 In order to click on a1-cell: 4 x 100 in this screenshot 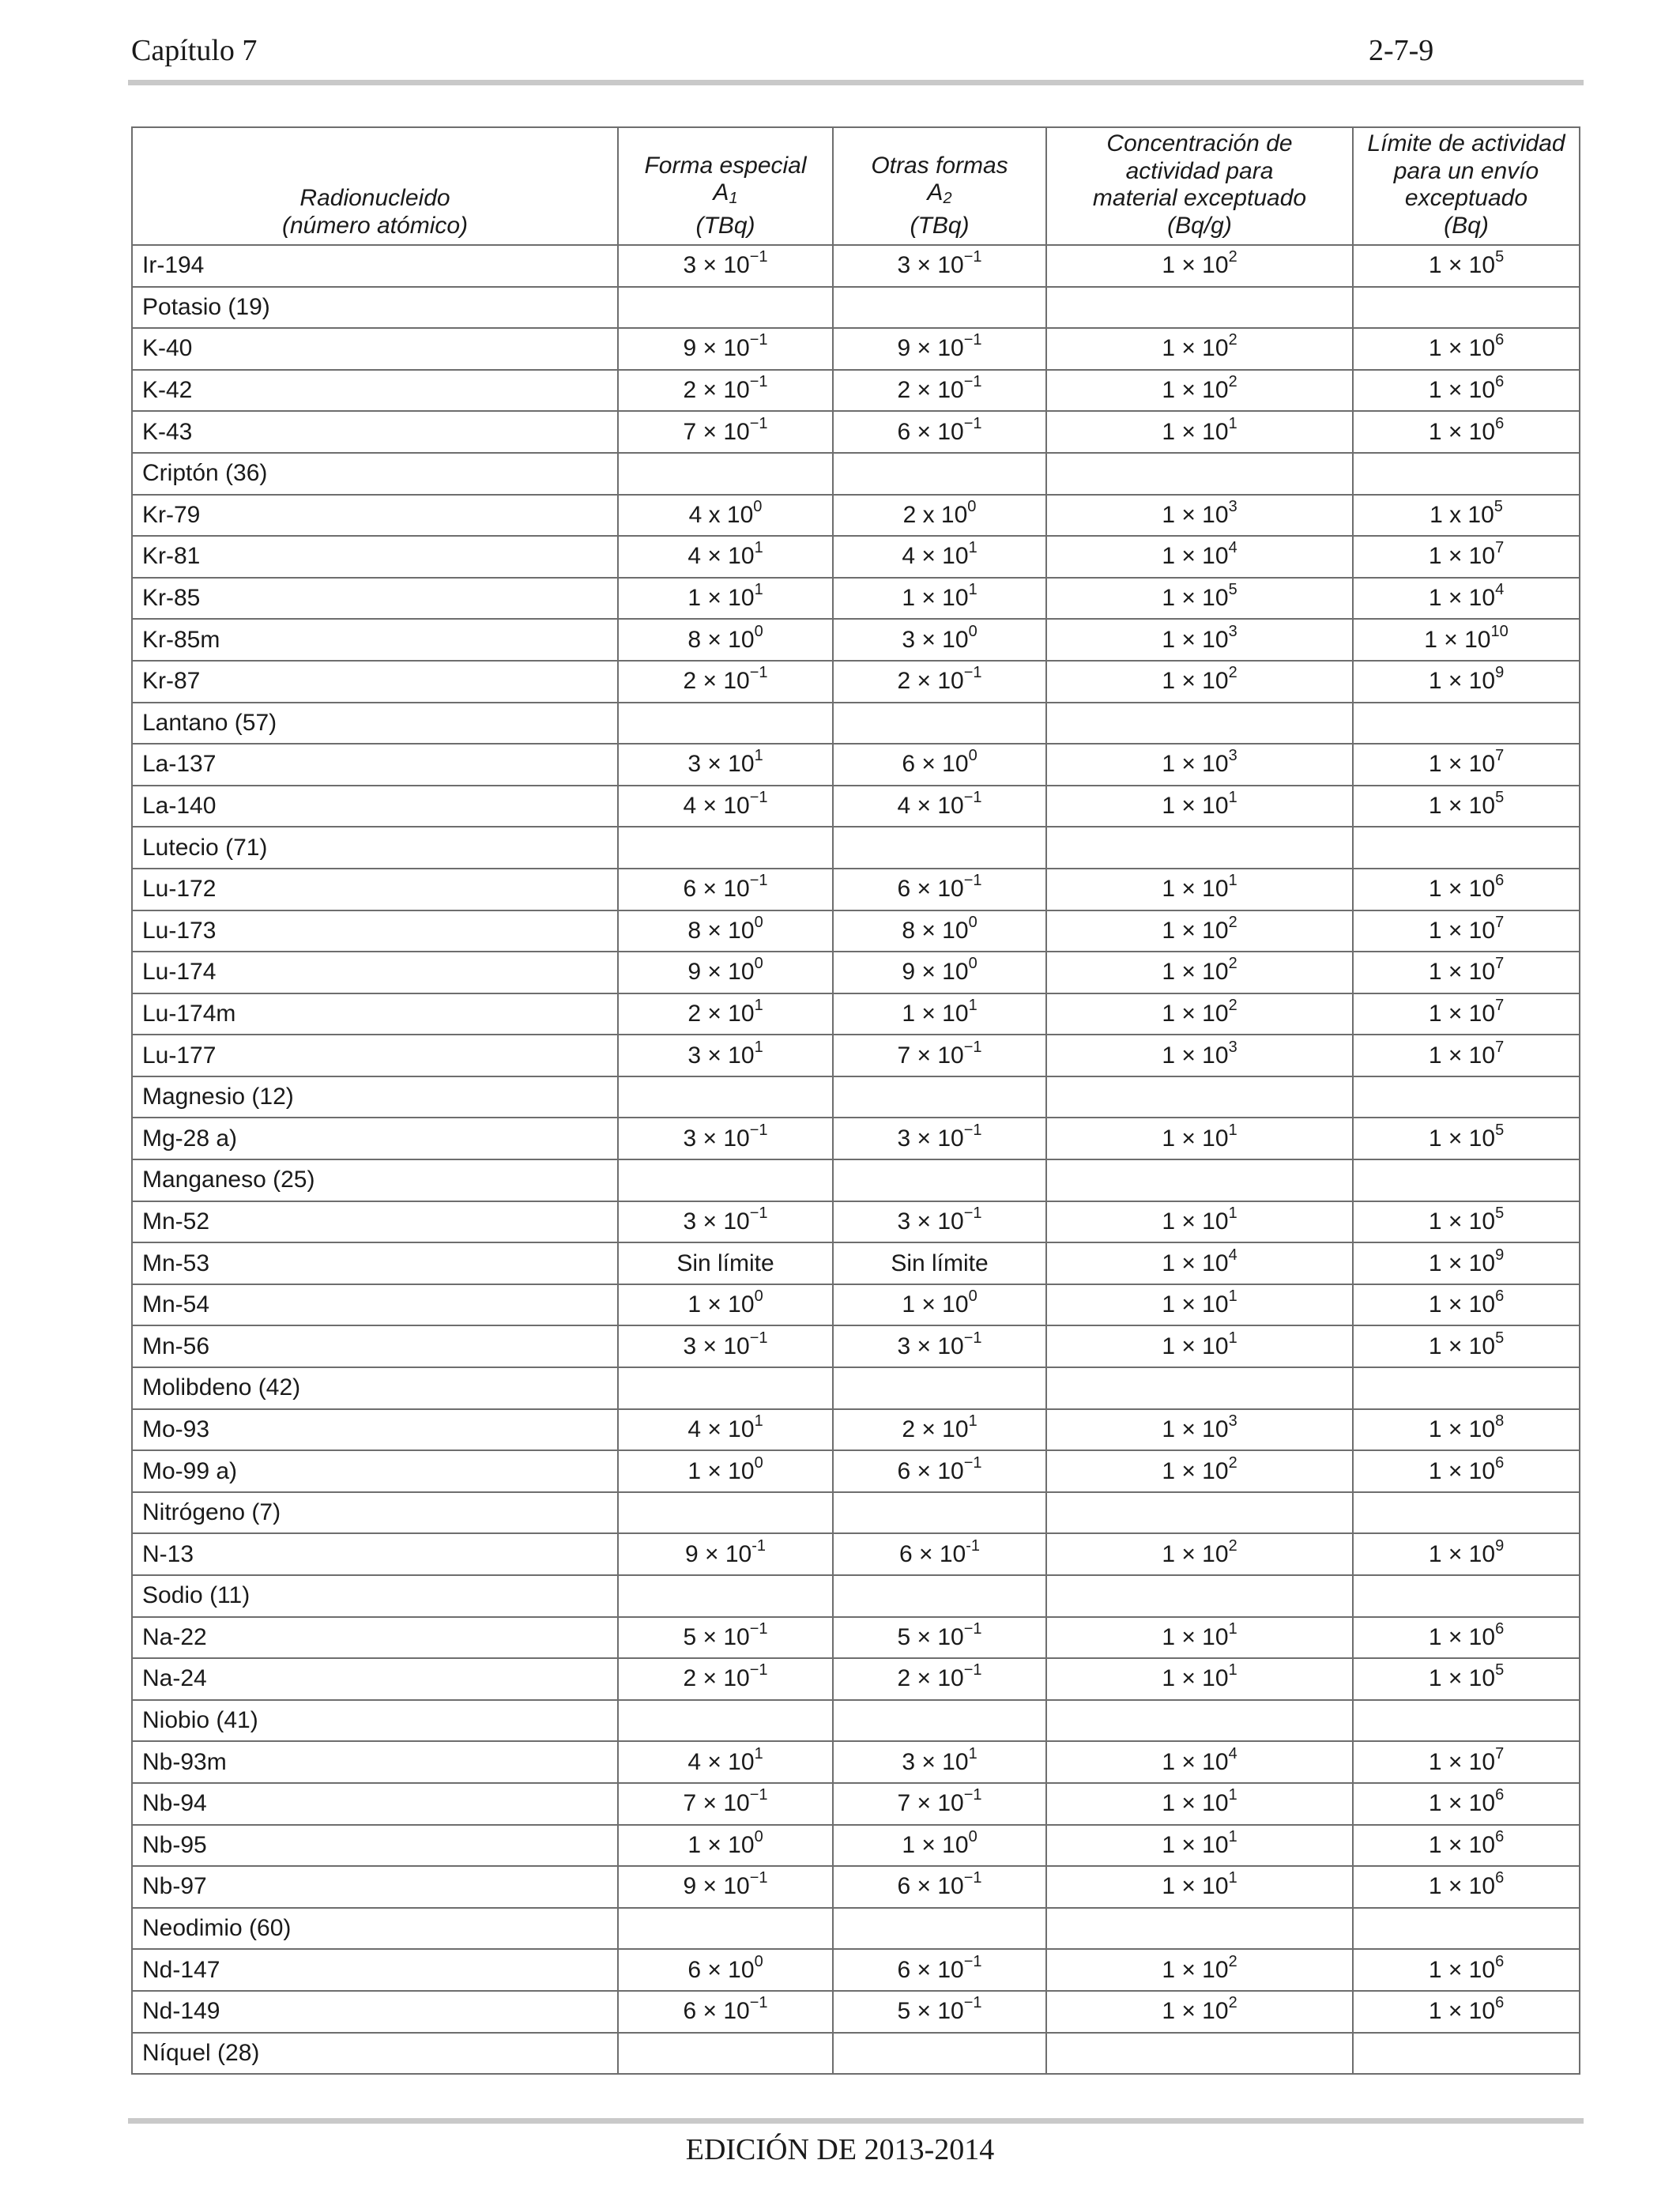, I will do `click(725, 515)`.